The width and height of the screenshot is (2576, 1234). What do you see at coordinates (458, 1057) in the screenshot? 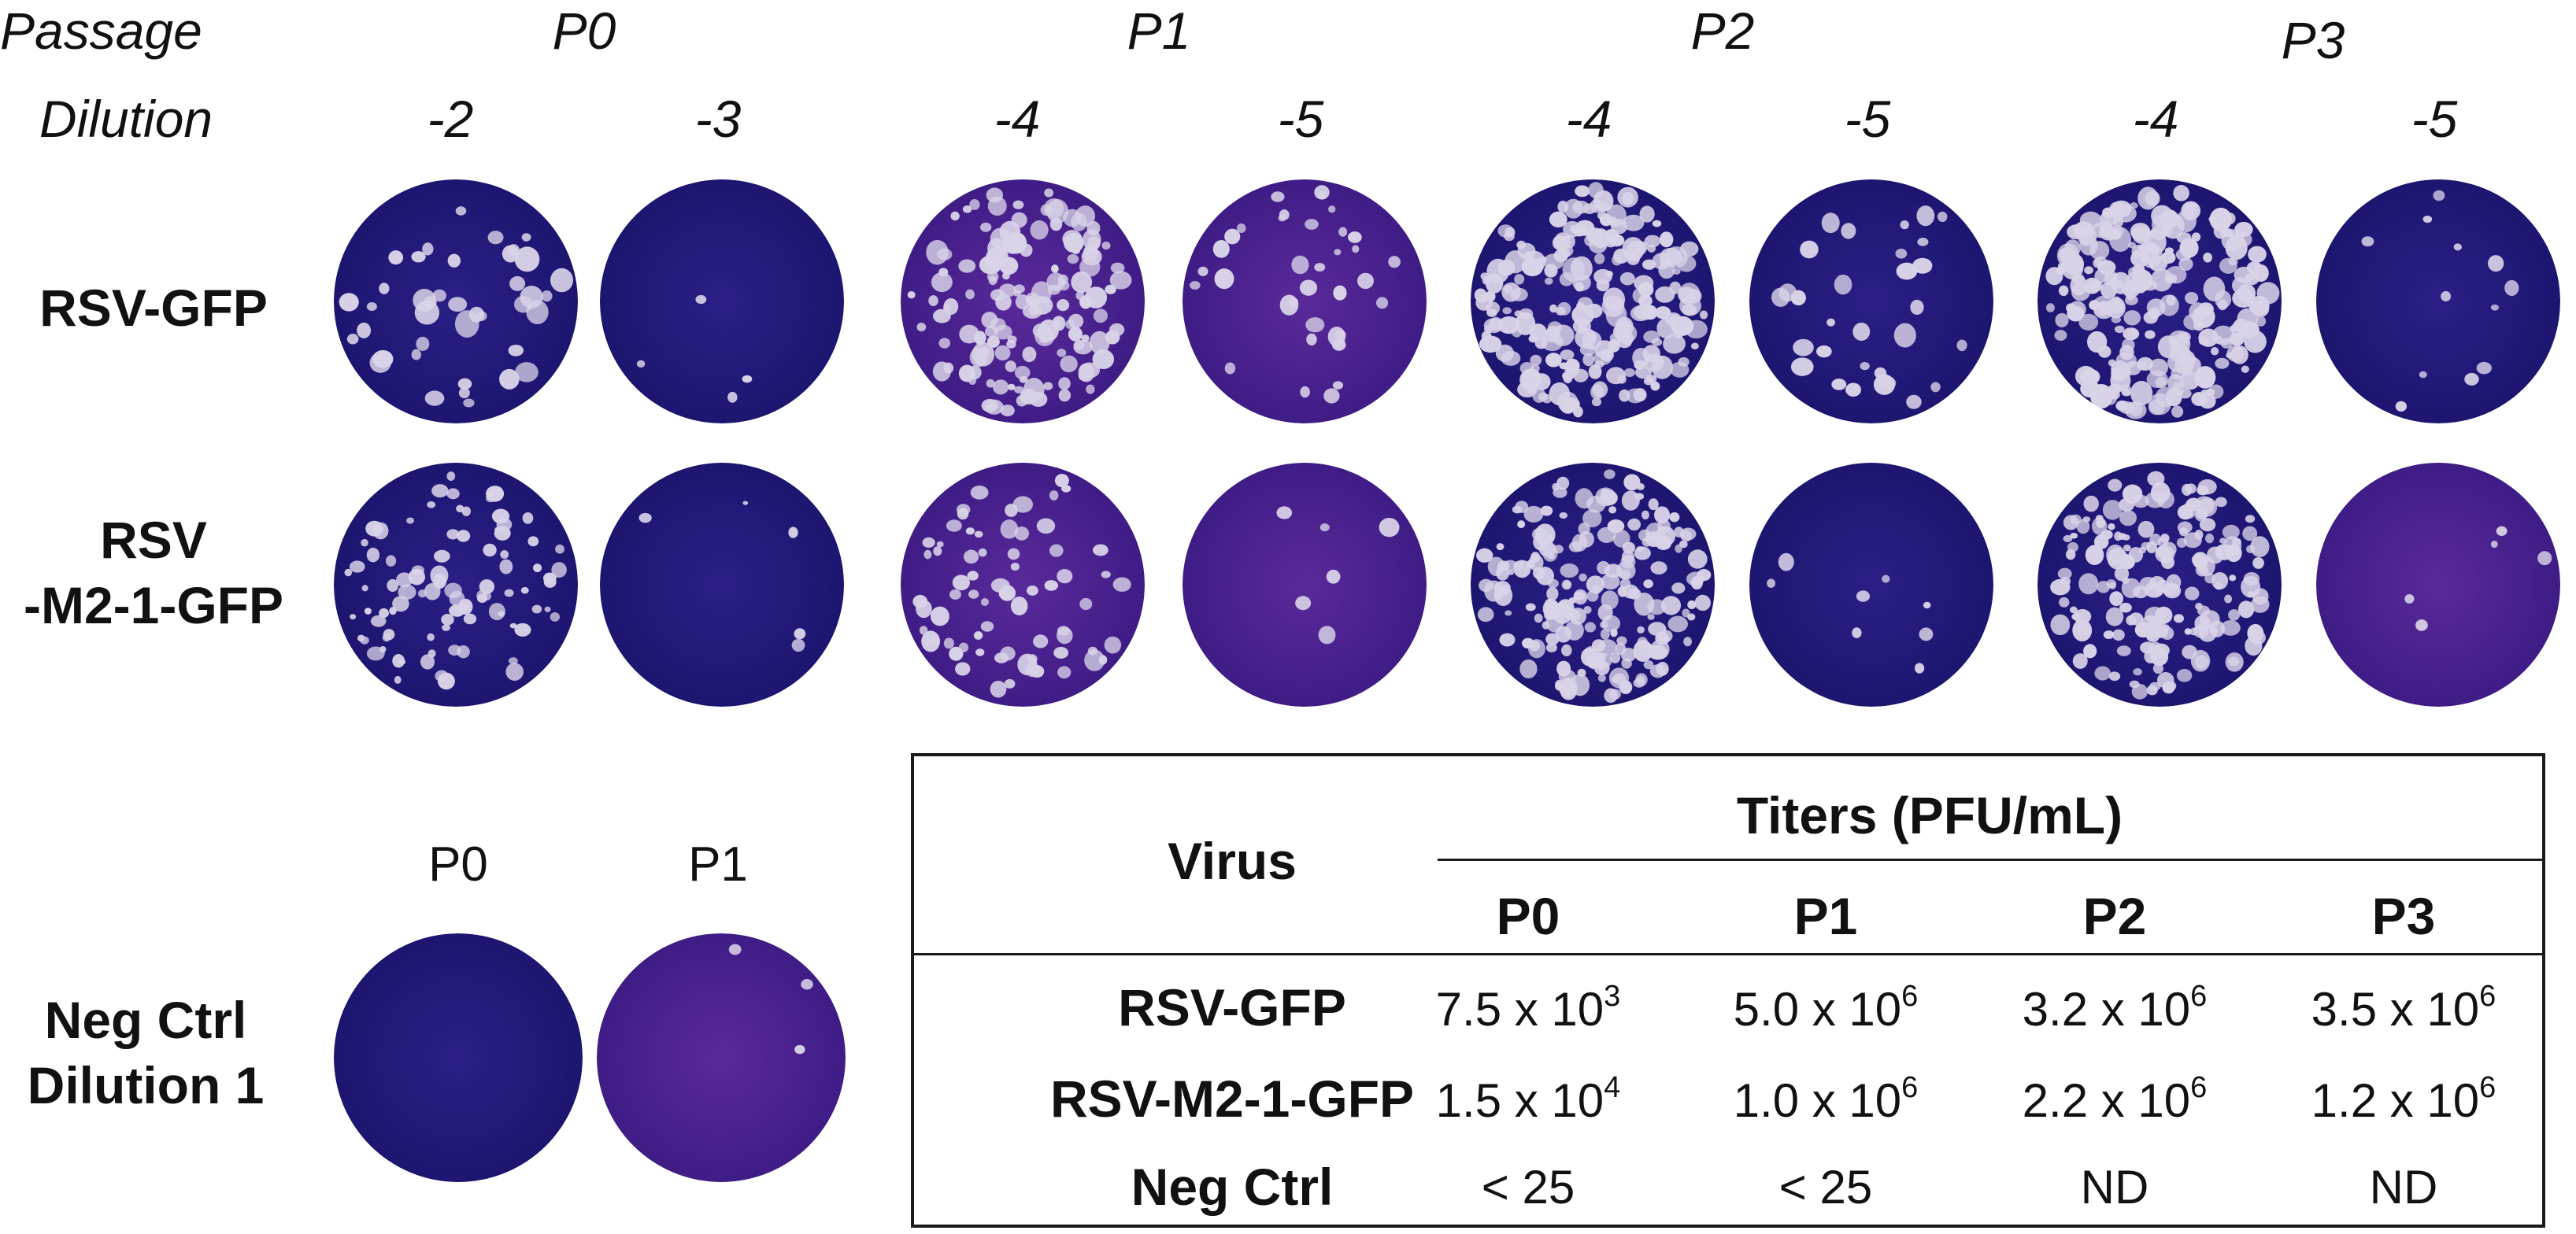
I see `plaque-plate-neg-ctrl-p0` at bounding box center [458, 1057].